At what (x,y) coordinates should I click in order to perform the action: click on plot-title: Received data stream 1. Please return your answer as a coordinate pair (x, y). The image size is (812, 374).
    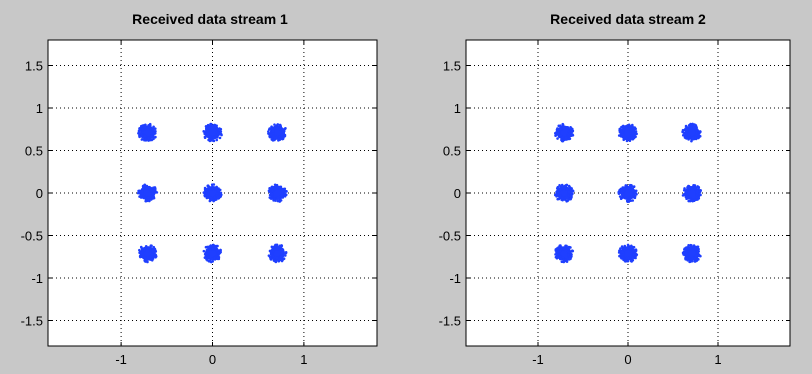
    Looking at the image, I should click on (210, 19).